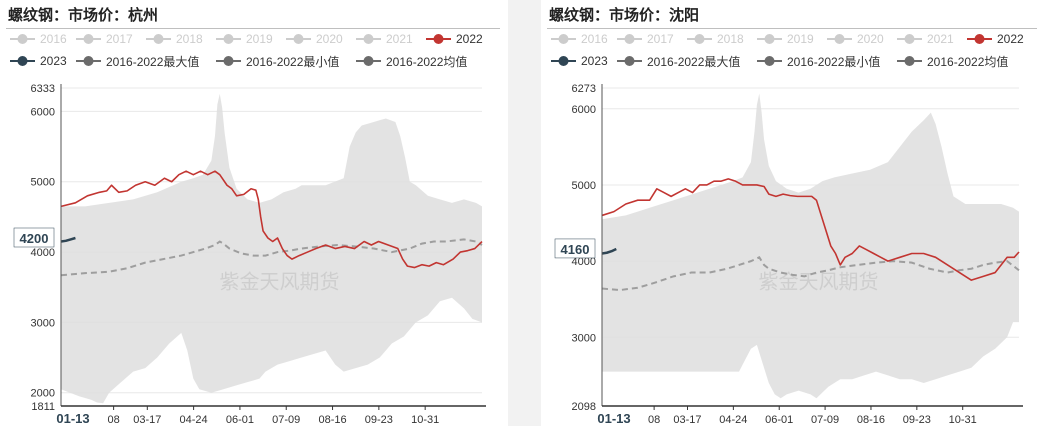 This screenshot has height=426, width=1045. I want to click on legend-label: 2016, so click(53, 39).